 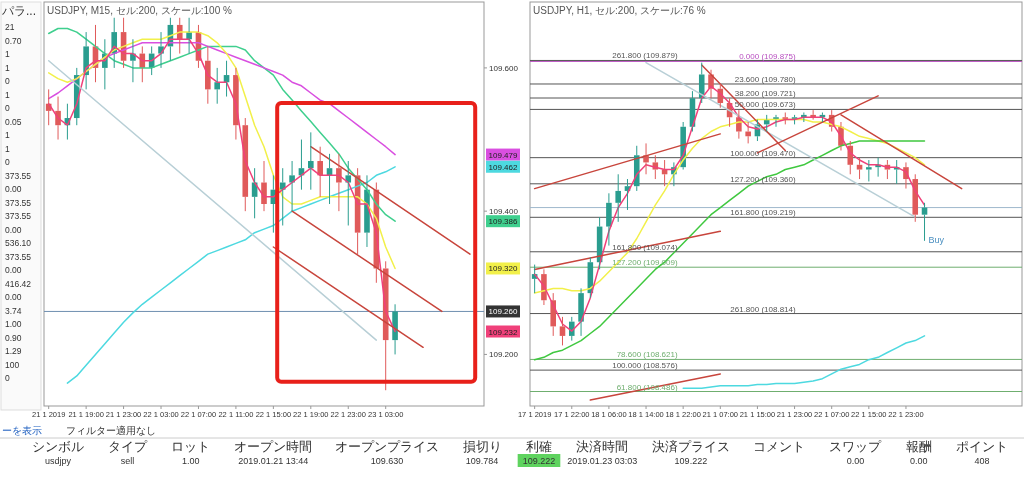 What do you see at coordinates (13, 121) in the screenshot?
I see `text: 0.05` at bounding box center [13, 121].